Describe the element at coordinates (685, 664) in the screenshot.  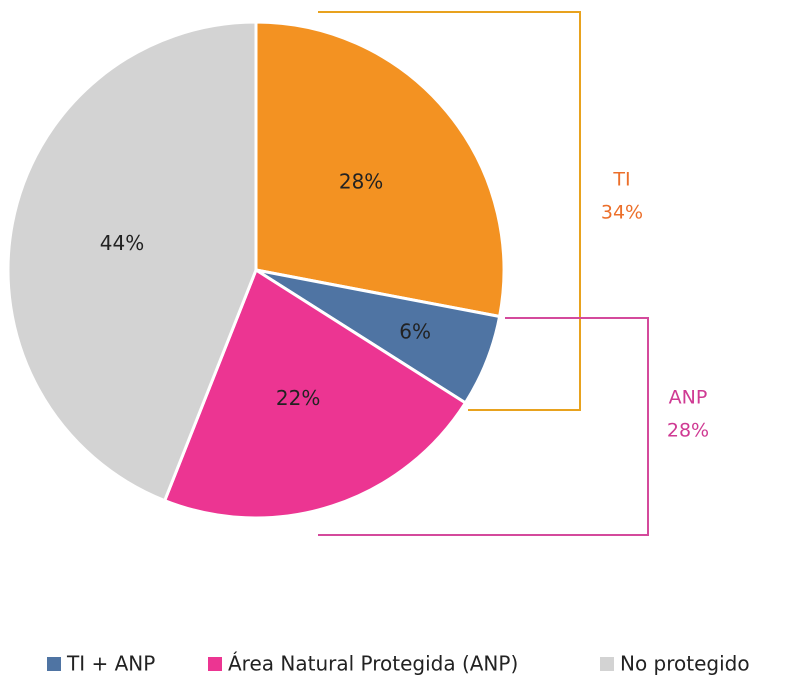
I see `legend-label: No protegido` at that location.